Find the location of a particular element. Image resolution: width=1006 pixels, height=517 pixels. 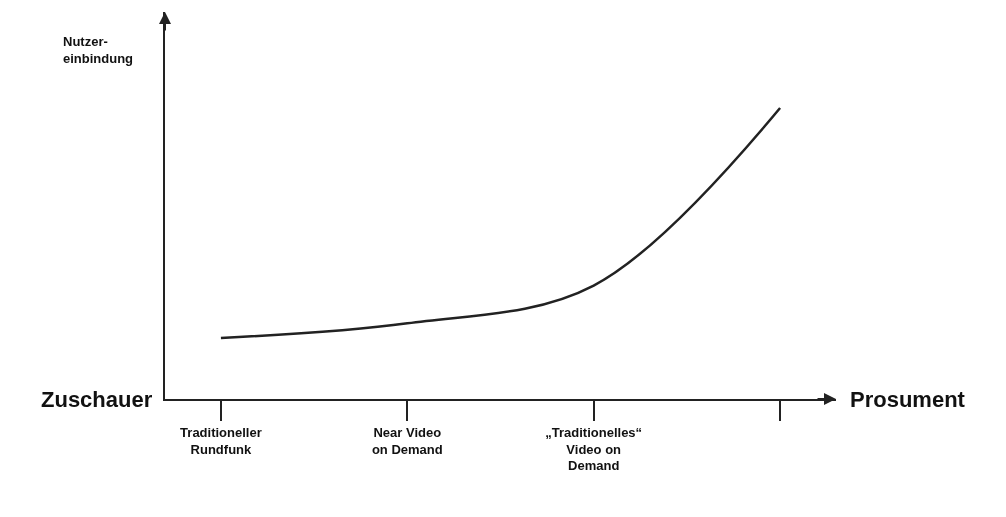

y-axis-title: Nutzer- einbindung is located at coordinates (98, 50).